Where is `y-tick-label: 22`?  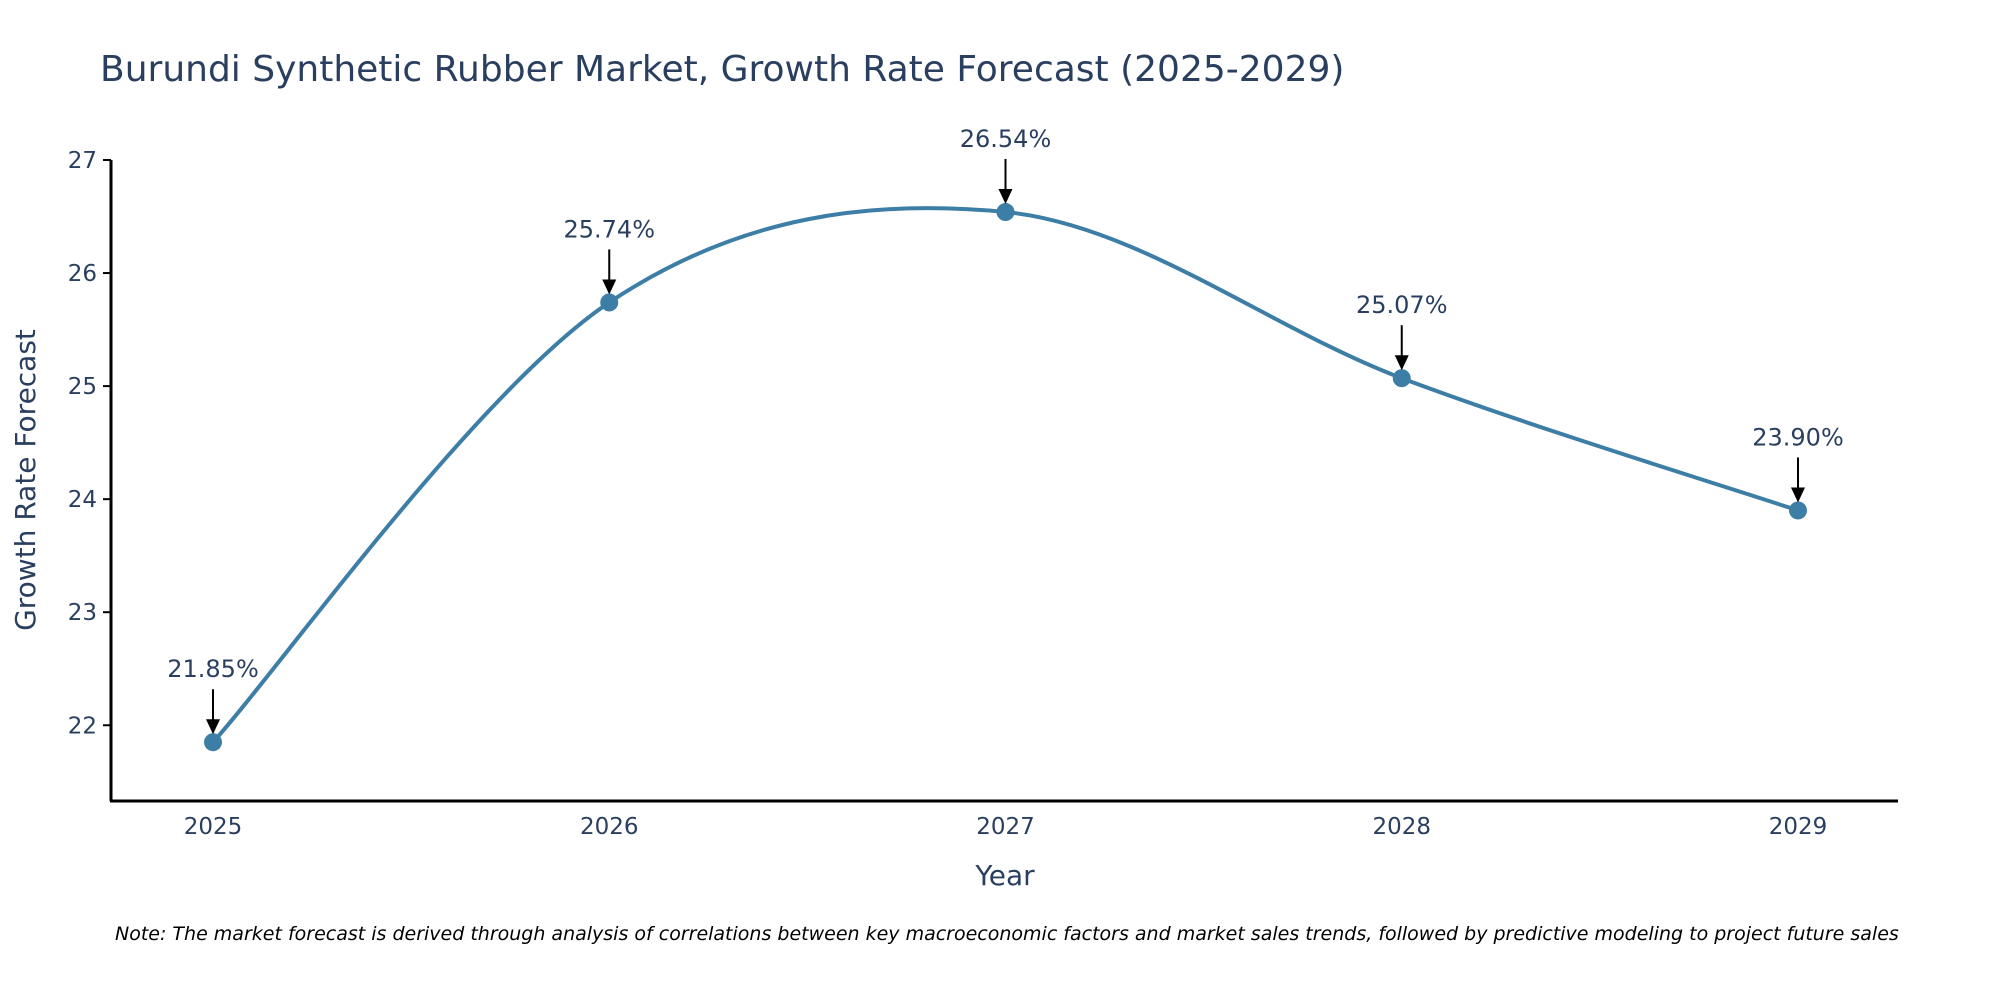 y-tick-label: 22 is located at coordinates (82, 726).